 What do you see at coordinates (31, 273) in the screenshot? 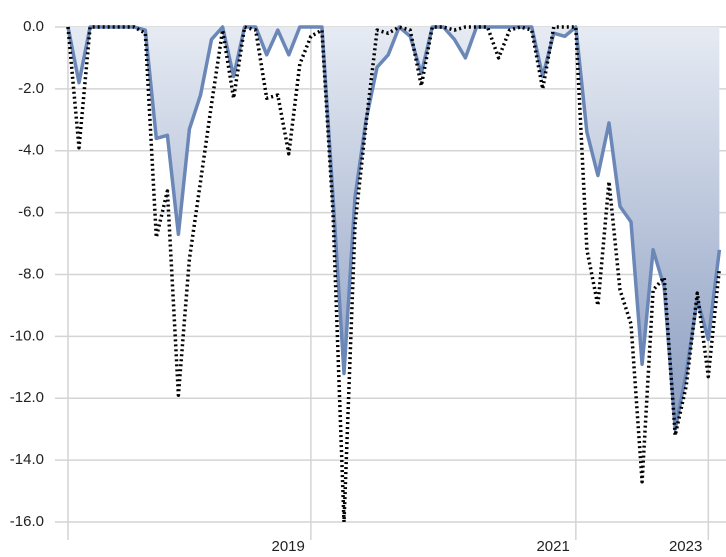
I see `y-tick-label: -8.0` at bounding box center [31, 273].